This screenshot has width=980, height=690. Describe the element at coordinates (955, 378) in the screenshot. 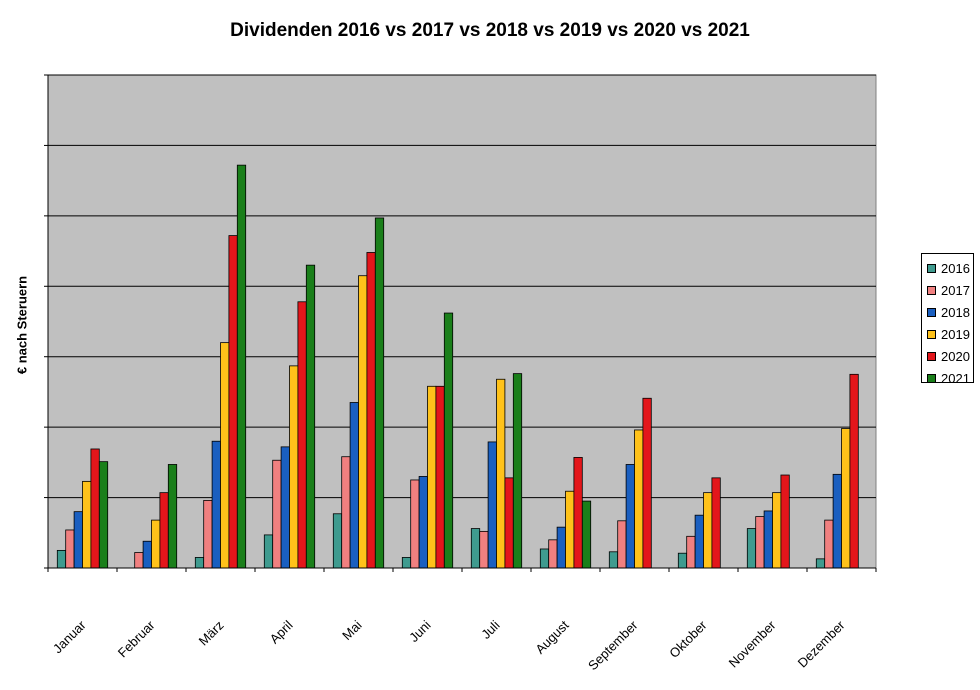

I see `legend-label: 2021` at that location.